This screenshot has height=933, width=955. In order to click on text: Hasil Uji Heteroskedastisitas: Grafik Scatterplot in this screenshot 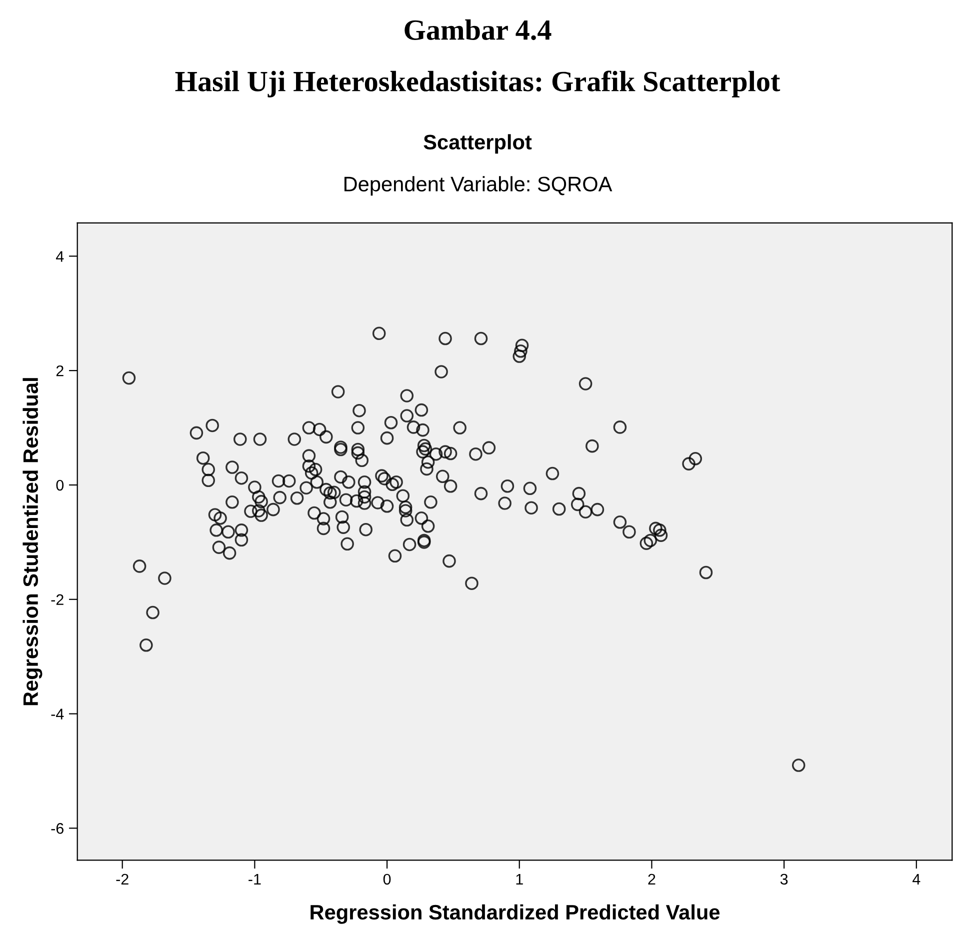, I will do `click(477, 84)`.